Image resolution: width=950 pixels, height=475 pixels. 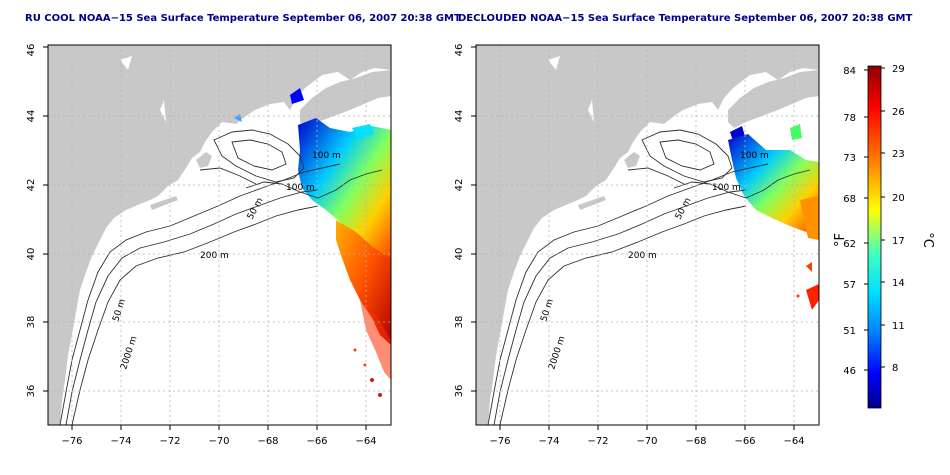 I want to click on colorbar-ticks, so click(x=874, y=219).